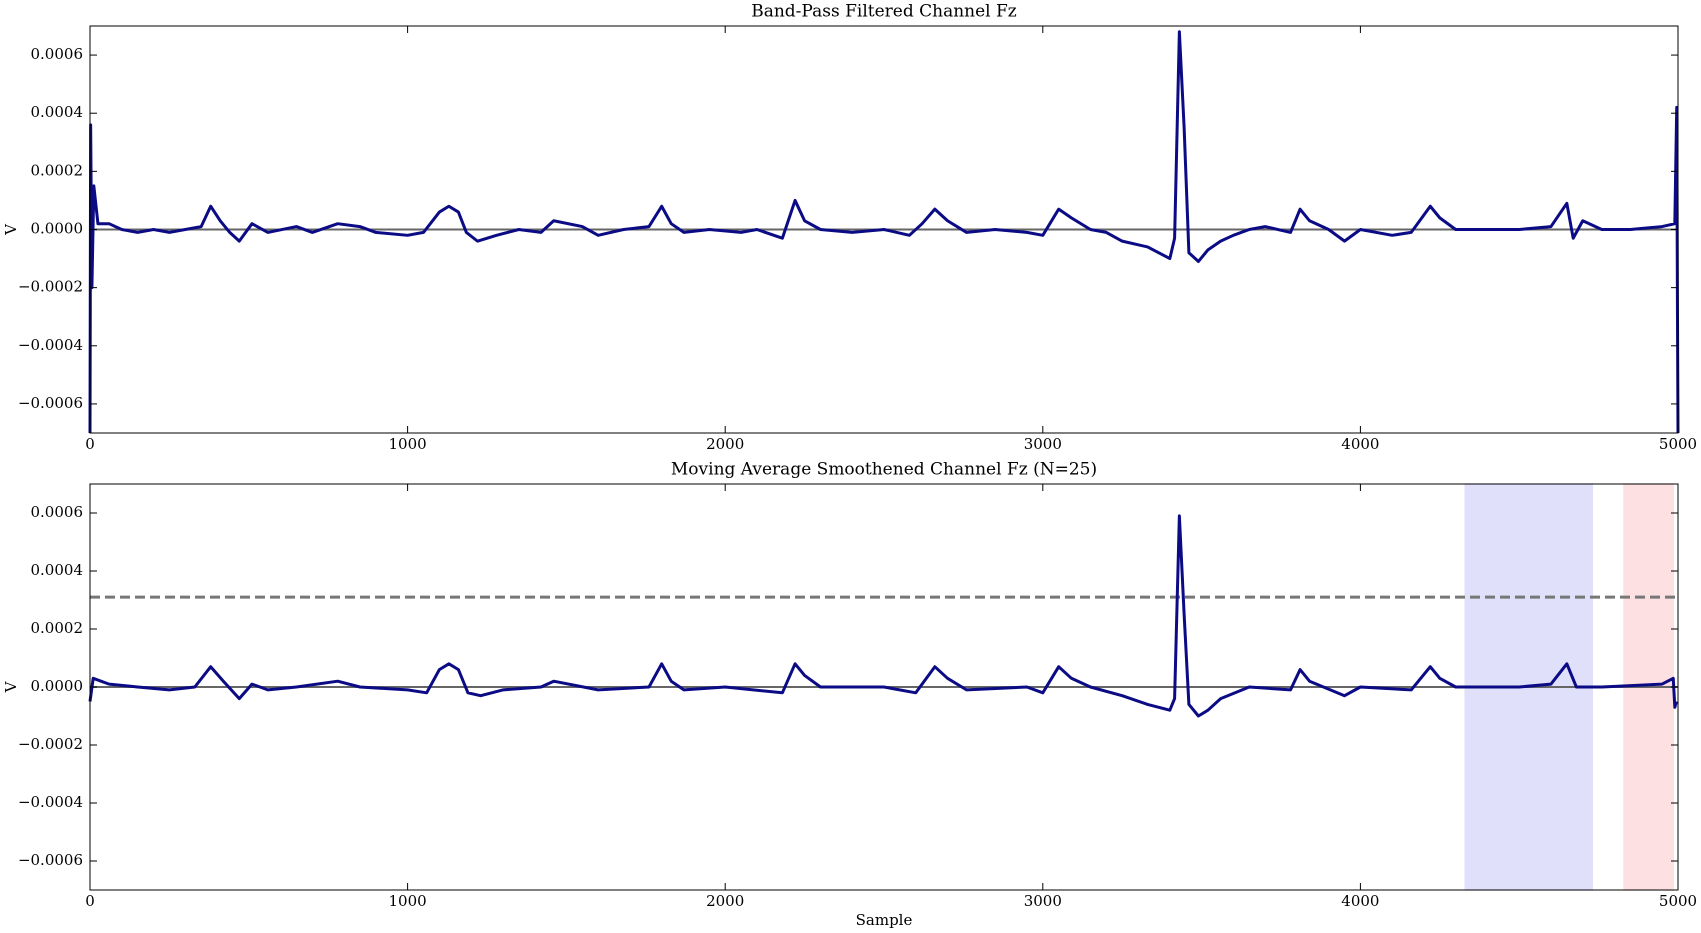 This screenshot has width=1701, height=933. I want to click on x-axis-label: Sample, so click(884, 920).